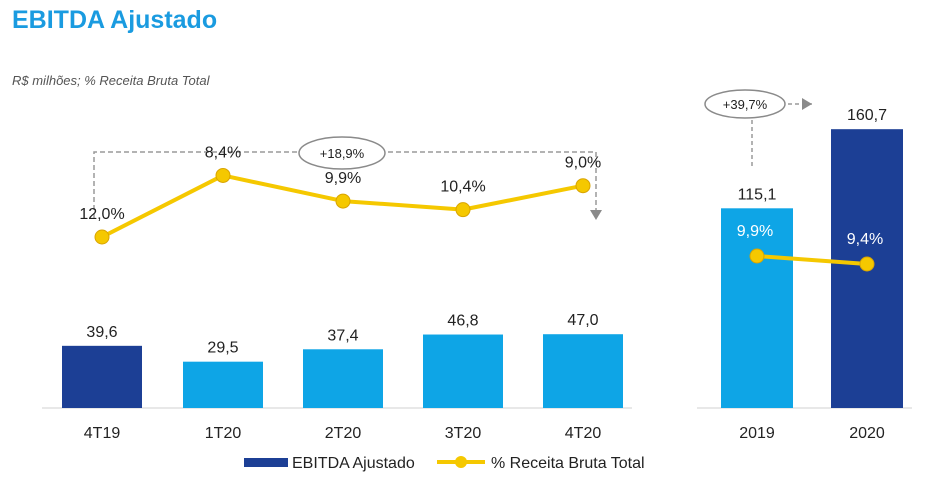  I want to click on legend-label-ebitda: EBITDA Ajustado, so click(353, 463).